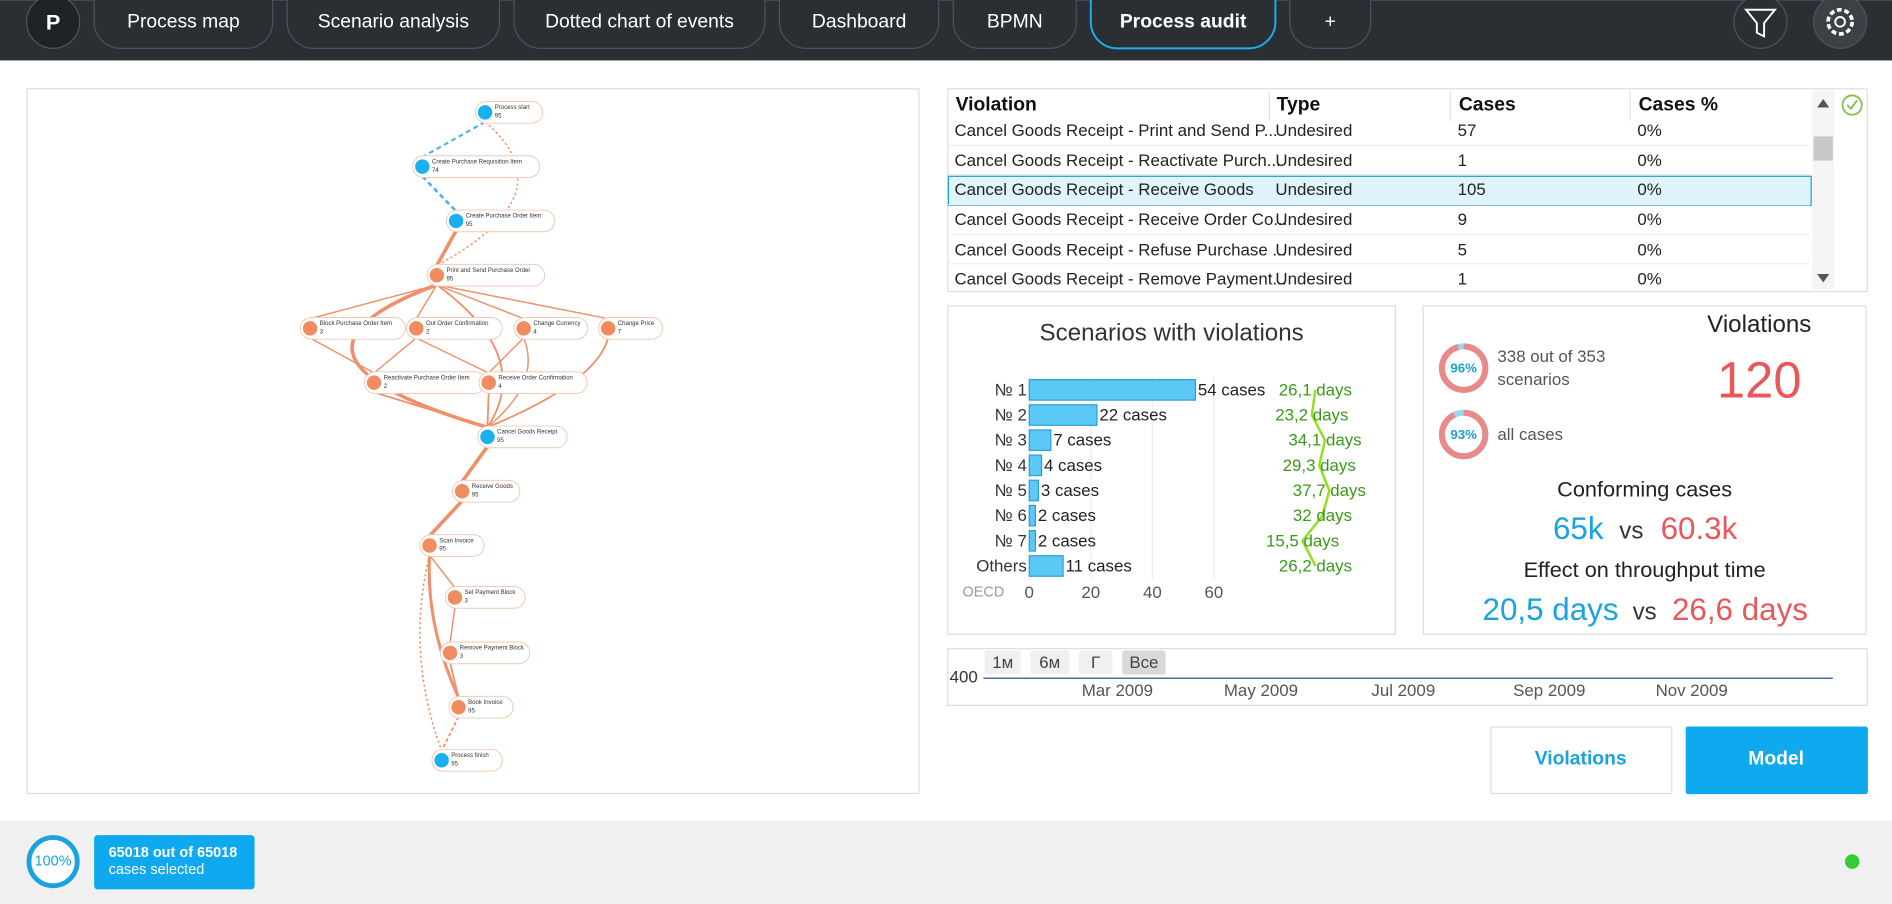 This screenshot has width=1892, height=904. What do you see at coordinates (1549, 690) in the screenshot?
I see `month-label: Sep 2009` at bounding box center [1549, 690].